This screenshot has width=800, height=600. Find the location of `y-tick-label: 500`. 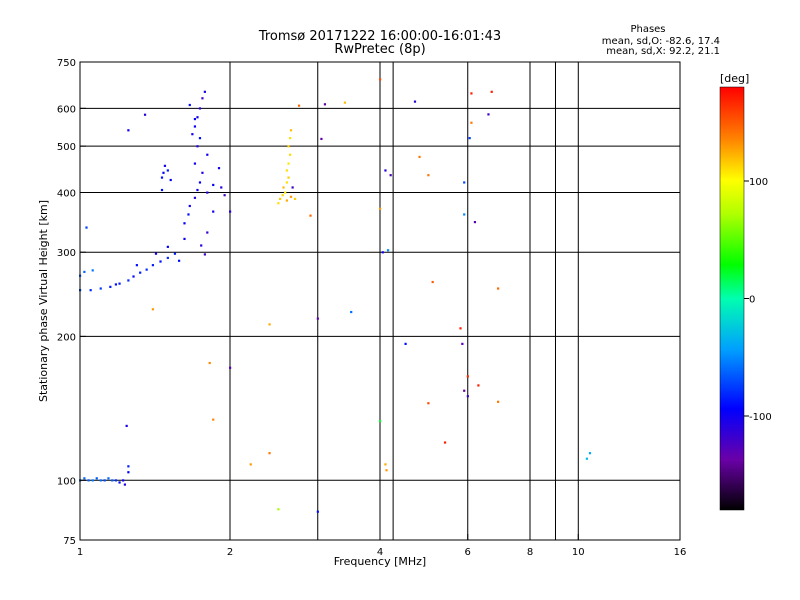

y-tick-label: 500 is located at coordinates (66, 147).